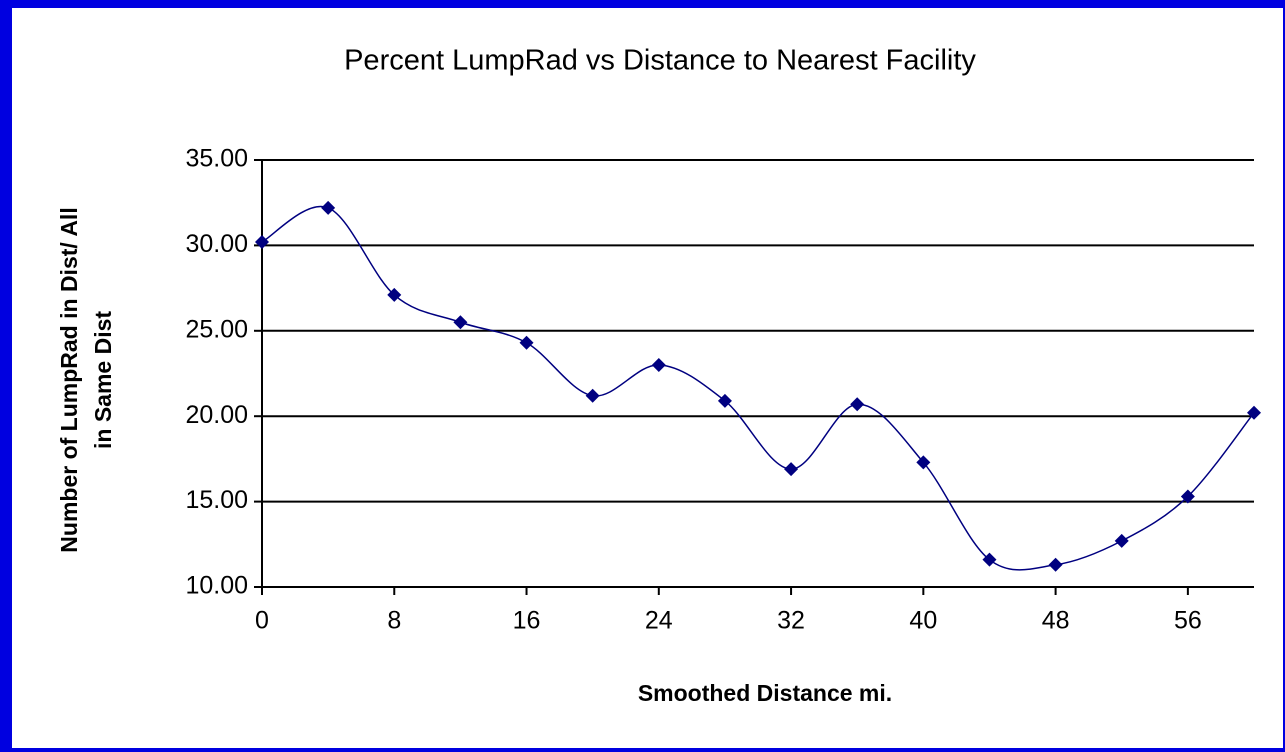 This screenshot has height=752, width=1285. Describe the element at coordinates (923, 621) in the screenshot. I see `x-tick-label: 40` at that location.